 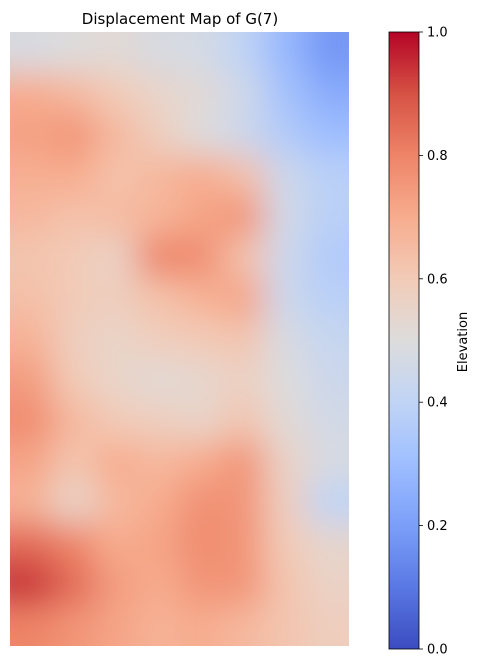 What do you see at coordinates (437, 650) in the screenshot?
I see `colorbar-tick-label: 0.0` at bounding box center [437, 650].